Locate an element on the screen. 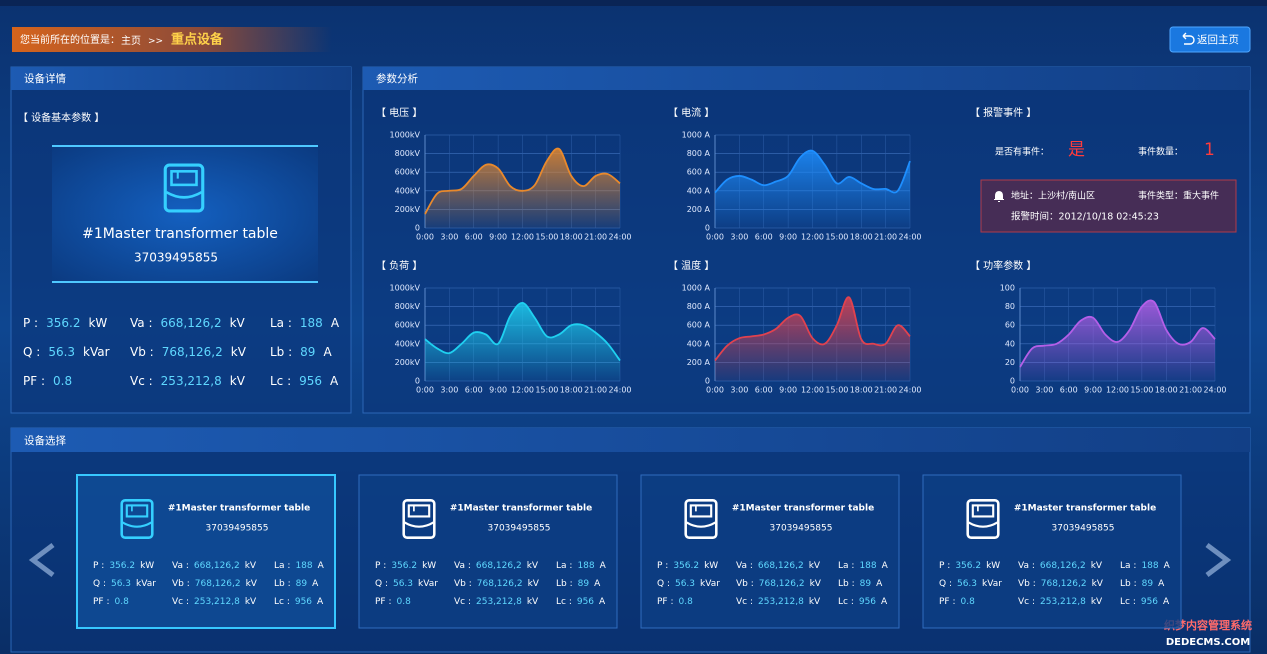 Image resolution: width=1267 pixels, height=654 pixels. top-strip is located at coordinates (633, 3).